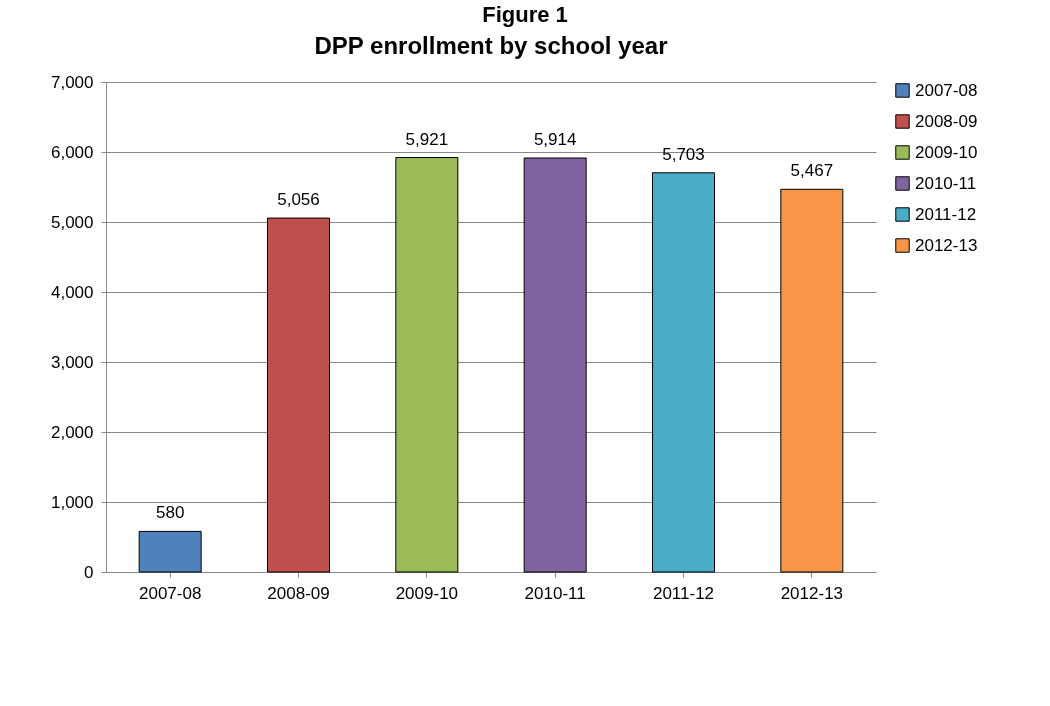  What do you see at coordinates (946, 152) in the screenshot?
I see `legend-label: 2009-10` at bounding box center [946, 152].